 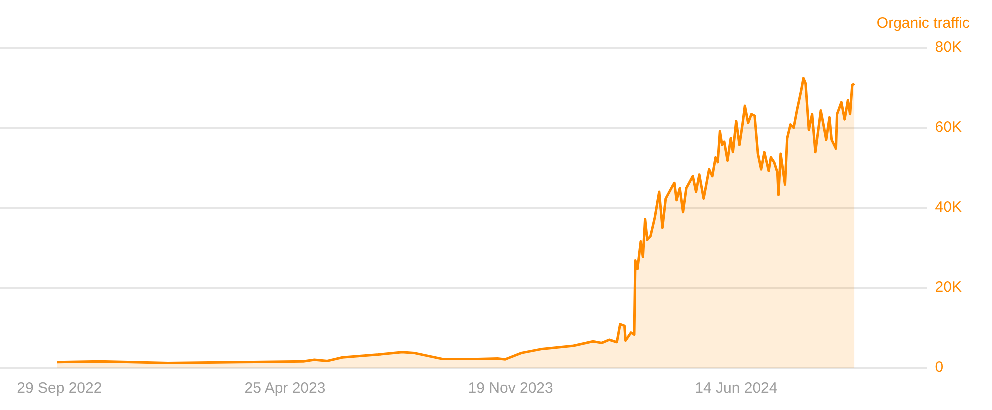 I want to click on y-tick-label: 40K, so click(x=948, y=207).